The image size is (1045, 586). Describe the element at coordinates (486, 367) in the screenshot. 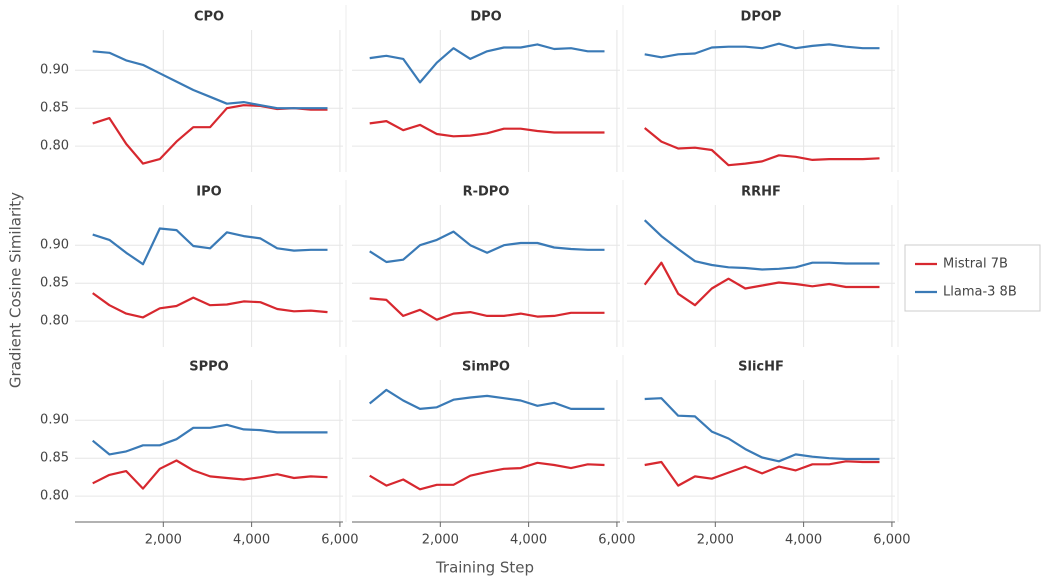

I see `facet-title: SimPO` at that location.